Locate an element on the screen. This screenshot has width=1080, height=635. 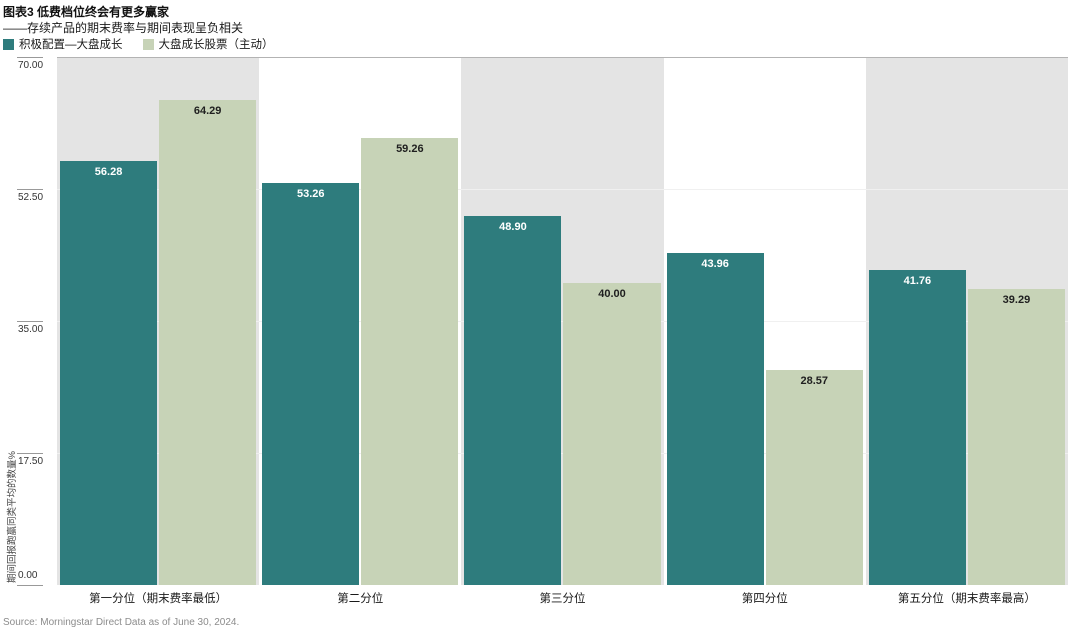
bar-value-label: 48.90 is located at coordinates (513, 227).